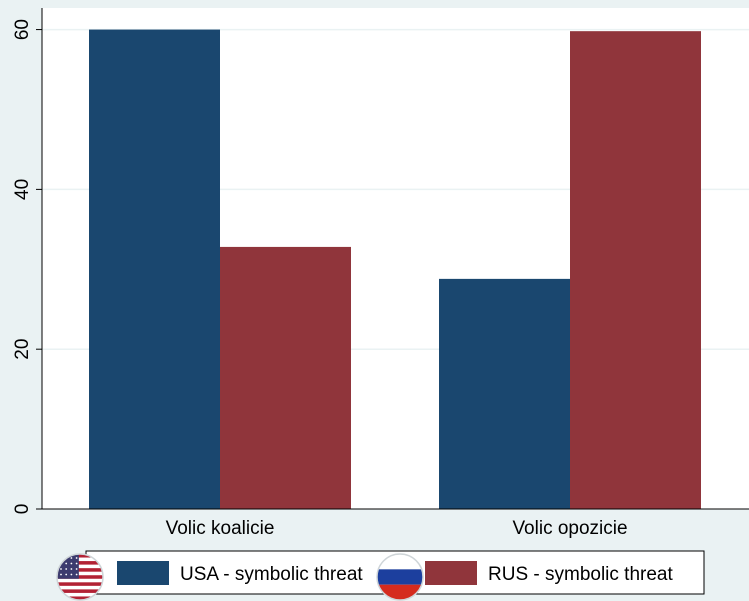  What do you see at coordinates (22, 189) in the screenshot?
I see `y-tick-label: 40` at bounding box center [22, 189].